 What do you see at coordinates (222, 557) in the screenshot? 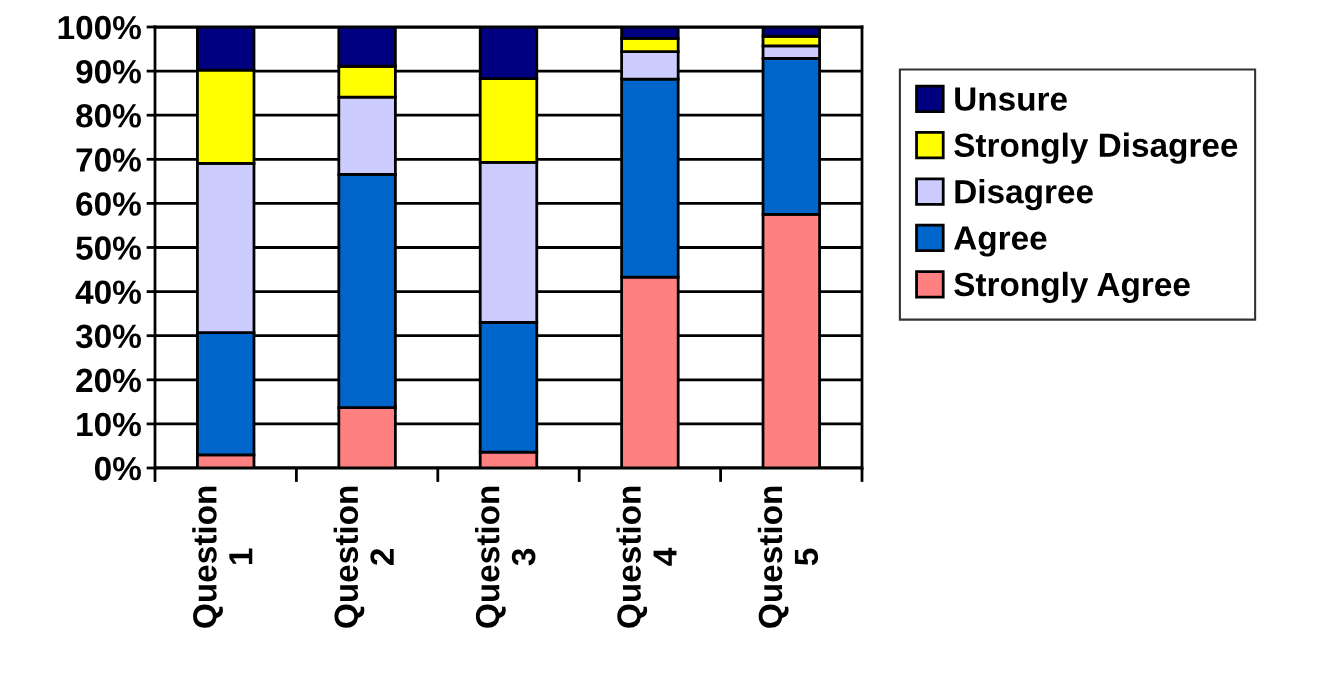
I see `x-tick-label: Question 1` at bounding box center [222, 557].